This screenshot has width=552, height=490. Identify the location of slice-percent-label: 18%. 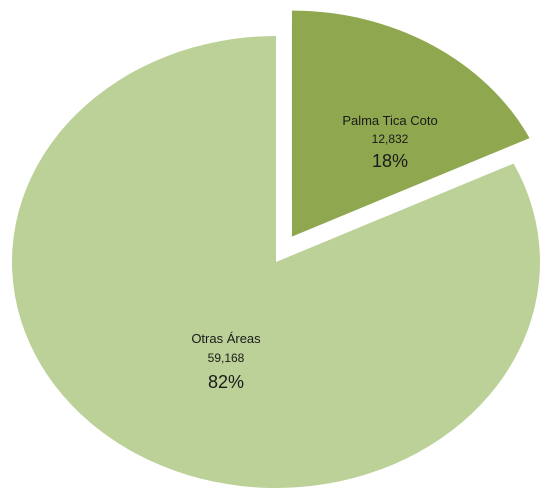
(390, 161).